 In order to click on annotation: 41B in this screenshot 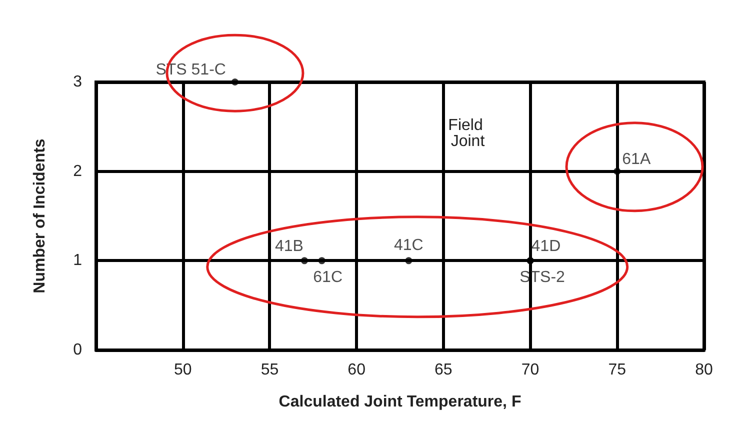, I will do `click(289, 247)`.